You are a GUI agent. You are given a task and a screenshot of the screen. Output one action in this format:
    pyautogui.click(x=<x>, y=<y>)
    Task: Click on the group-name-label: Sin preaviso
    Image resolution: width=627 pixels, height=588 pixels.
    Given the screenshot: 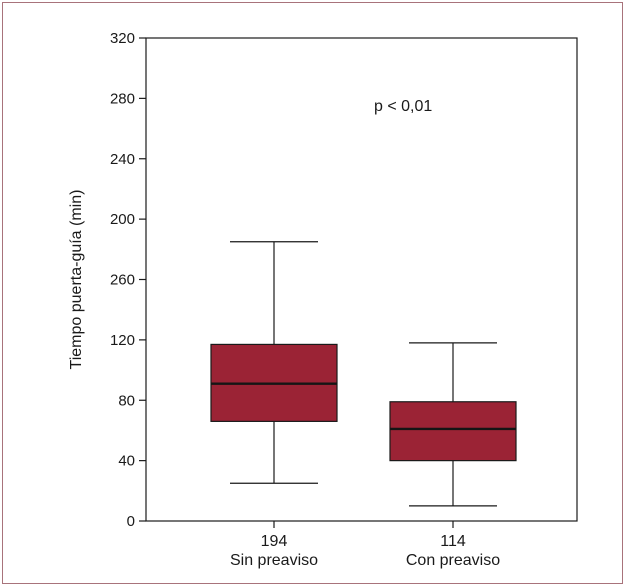 What is the action you would take?
    pyautogui.click(x=274, y=560)
    